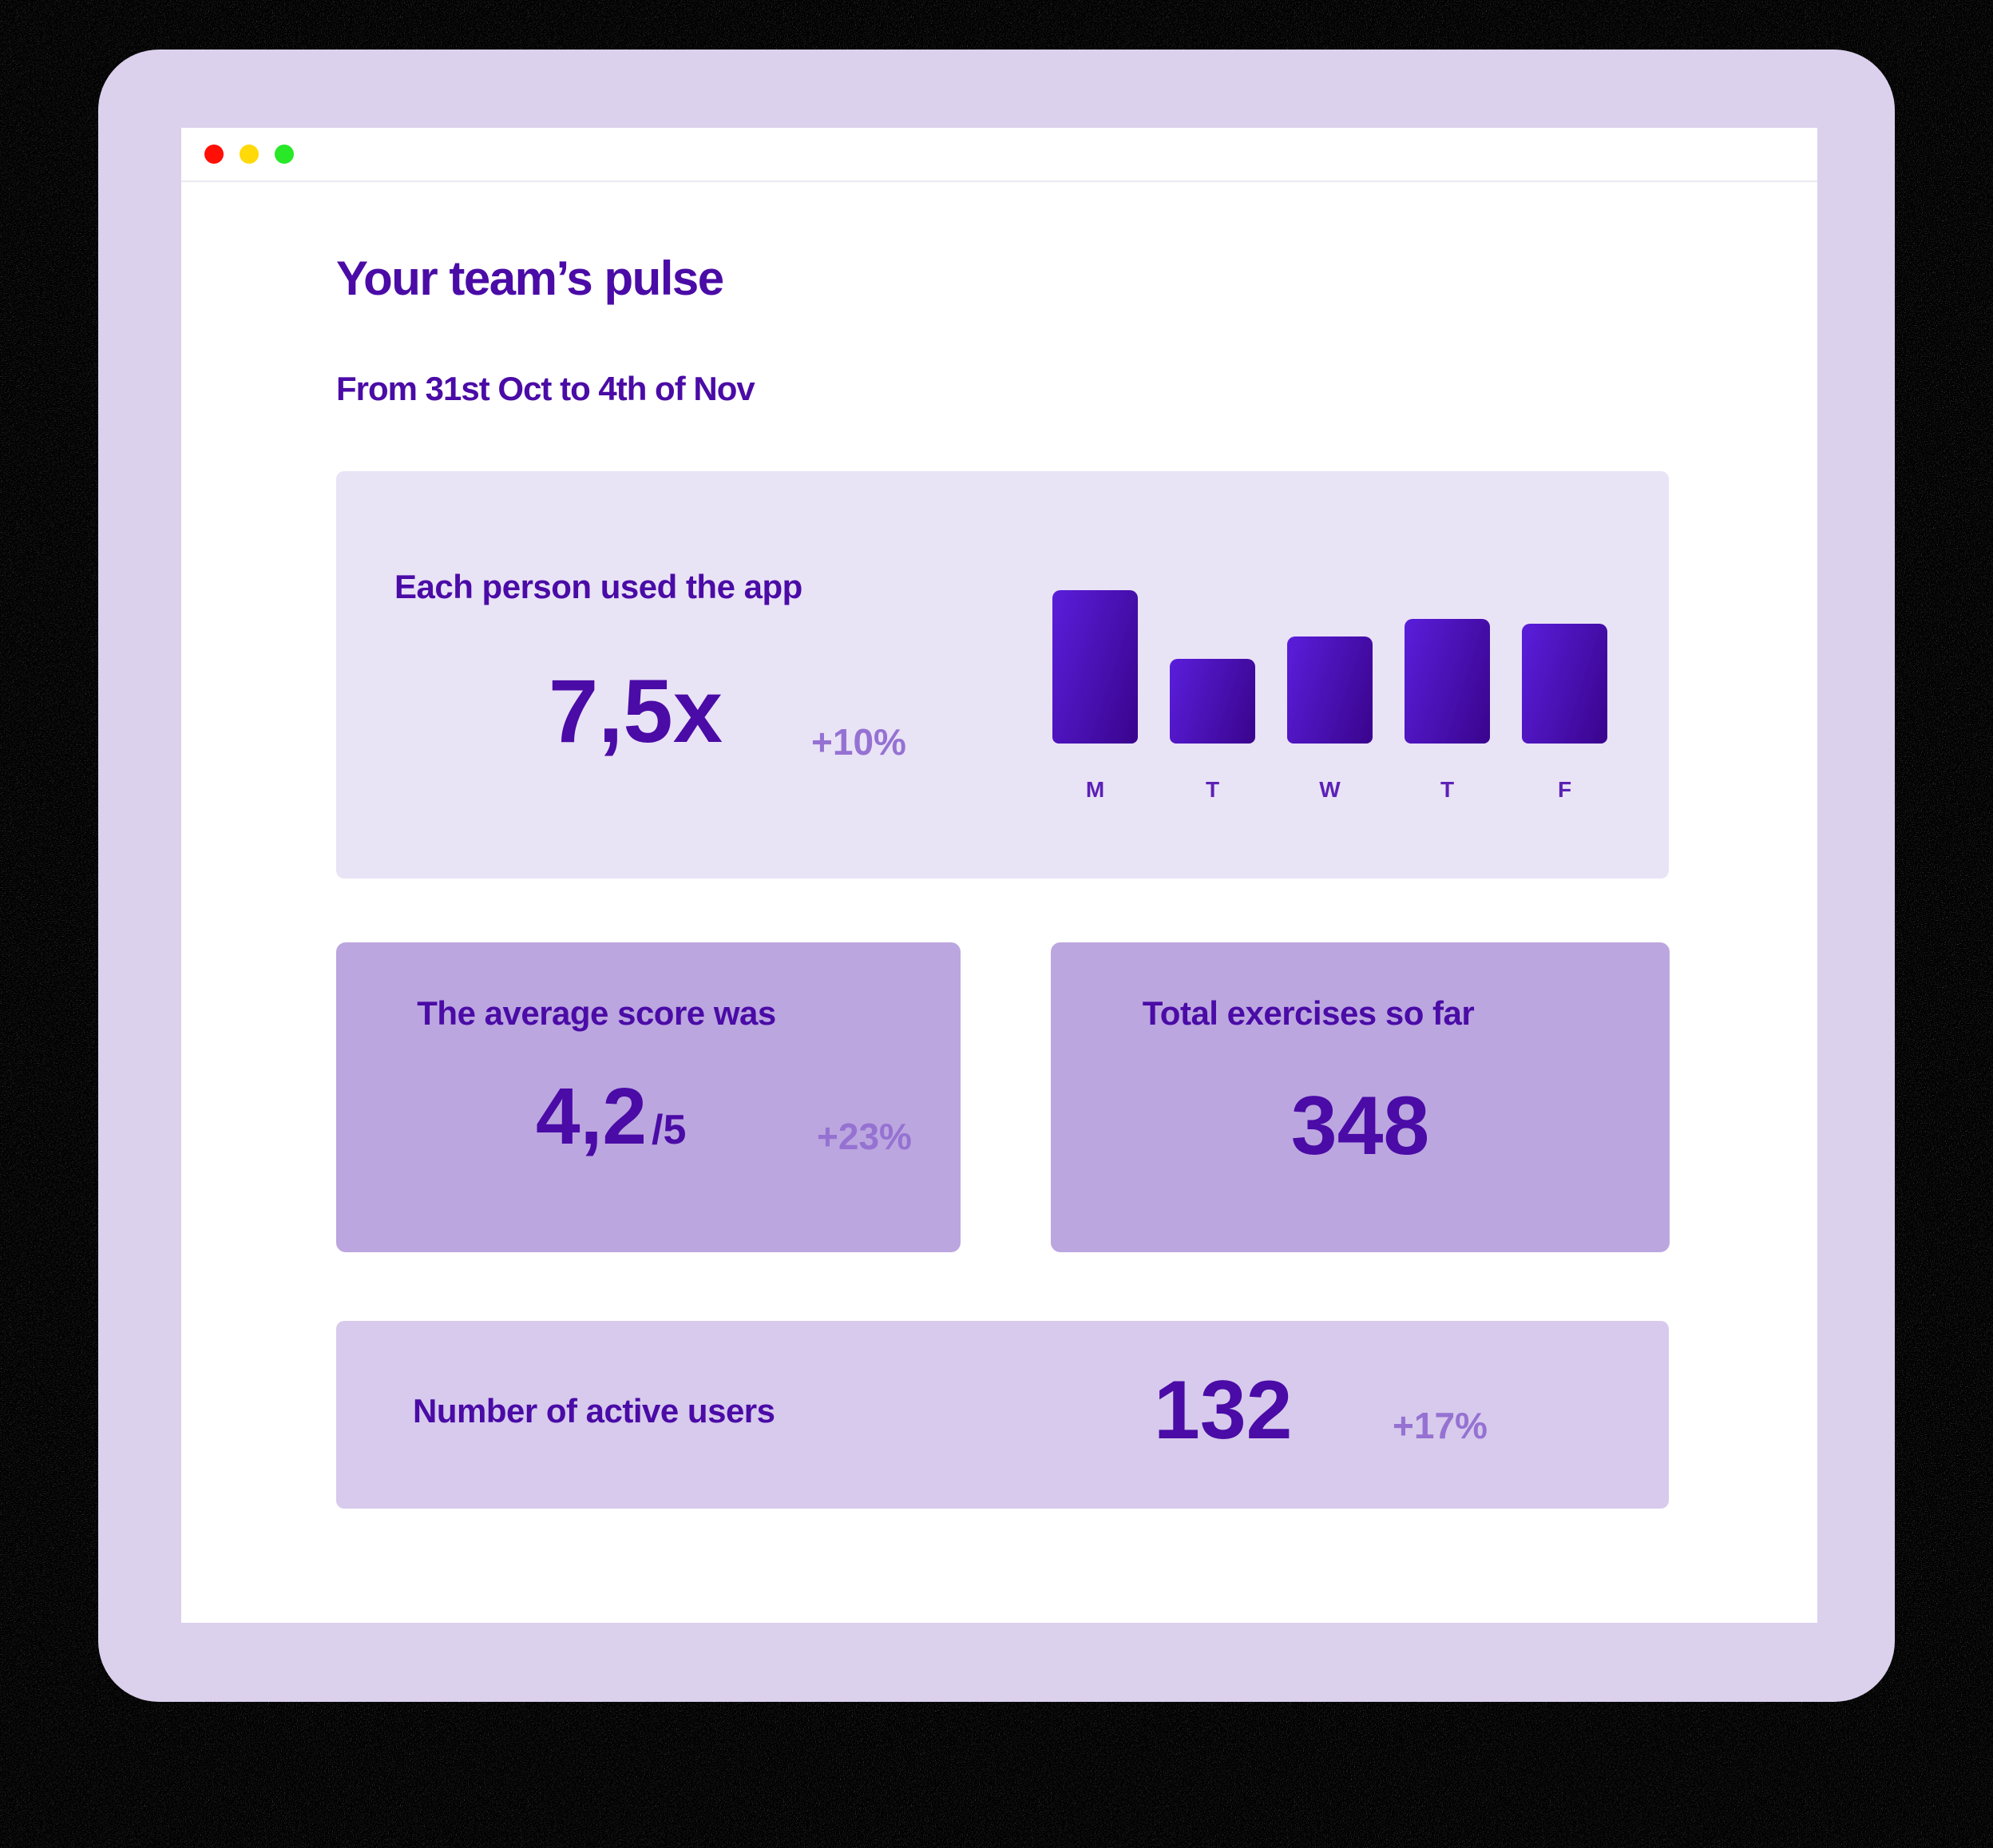 The width and height of the screenshot is (1993, 1848). What do you see at coordinates (1212, 636) in the screenshot?
I see `bar-column-2: T` at bounding box center [1212, 636].